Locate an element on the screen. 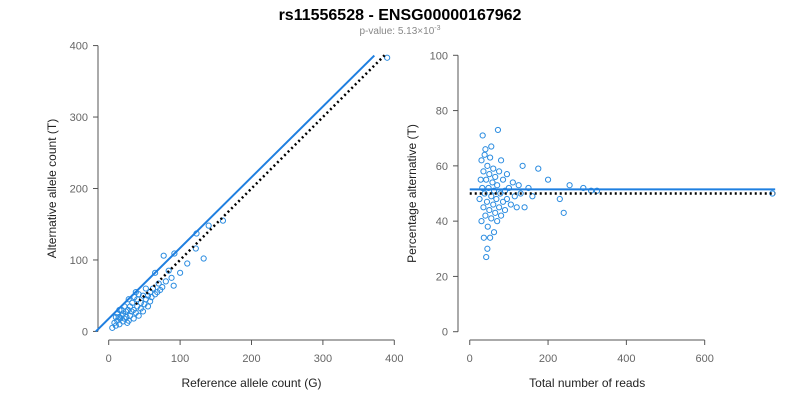 The image size is (800, 400). x-axis-title: Total number of reads is located at coordinates (587, 383).